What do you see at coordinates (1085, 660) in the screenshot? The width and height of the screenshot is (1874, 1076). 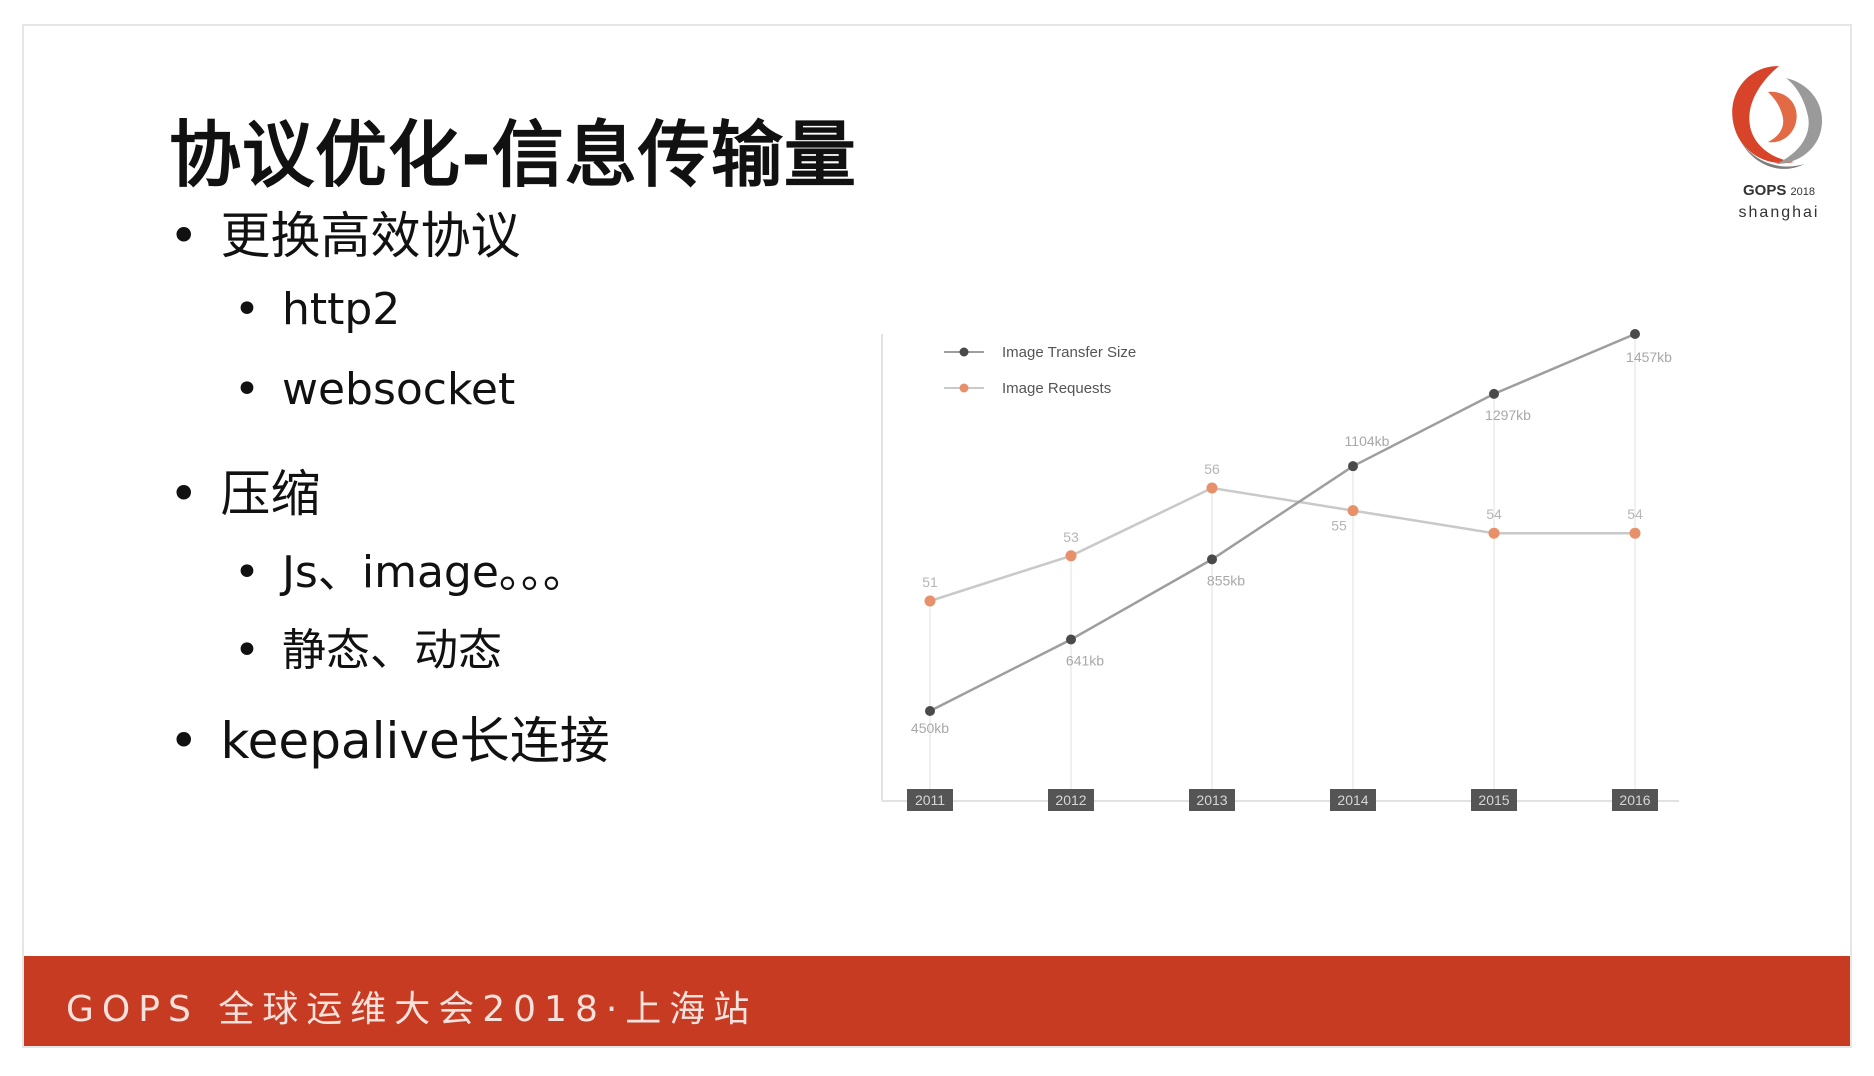 I see `data-label-transfer: 641kb` at bounding box center [1085, 660].